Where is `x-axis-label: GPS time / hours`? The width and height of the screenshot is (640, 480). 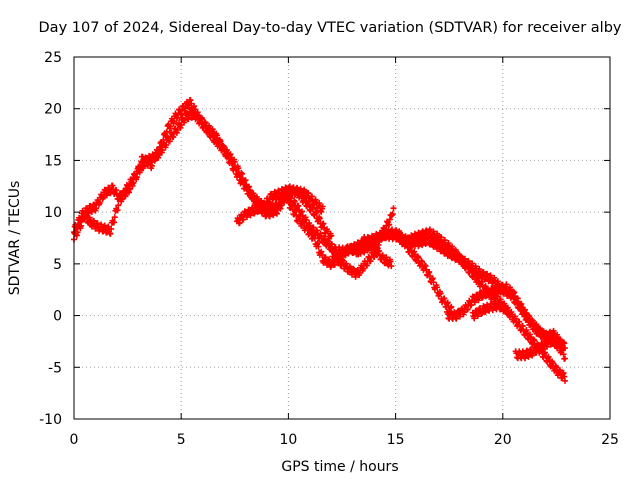 x-axis-label: GPS time / hours is located at coordinates (339, 467).